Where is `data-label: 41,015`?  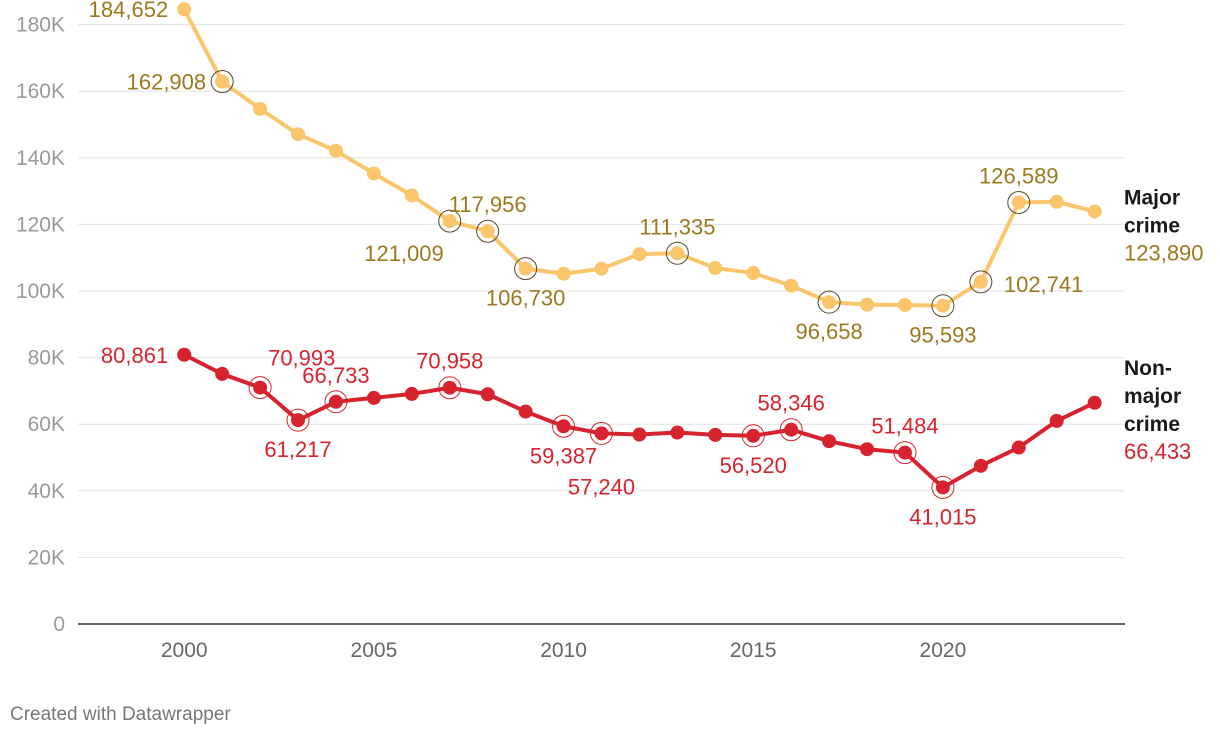 data-label: 41,015 is located at coordinates (942, 516).